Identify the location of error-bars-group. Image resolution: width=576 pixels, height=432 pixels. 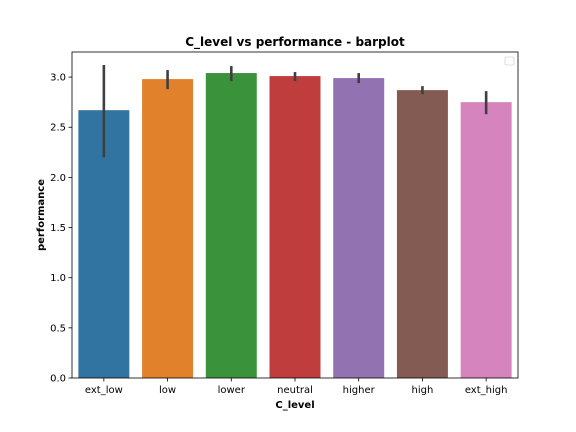
(295, 111).